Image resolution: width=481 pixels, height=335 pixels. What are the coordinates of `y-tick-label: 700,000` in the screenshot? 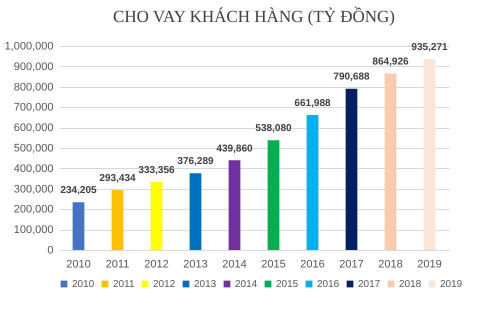 It's located at (34, 108).